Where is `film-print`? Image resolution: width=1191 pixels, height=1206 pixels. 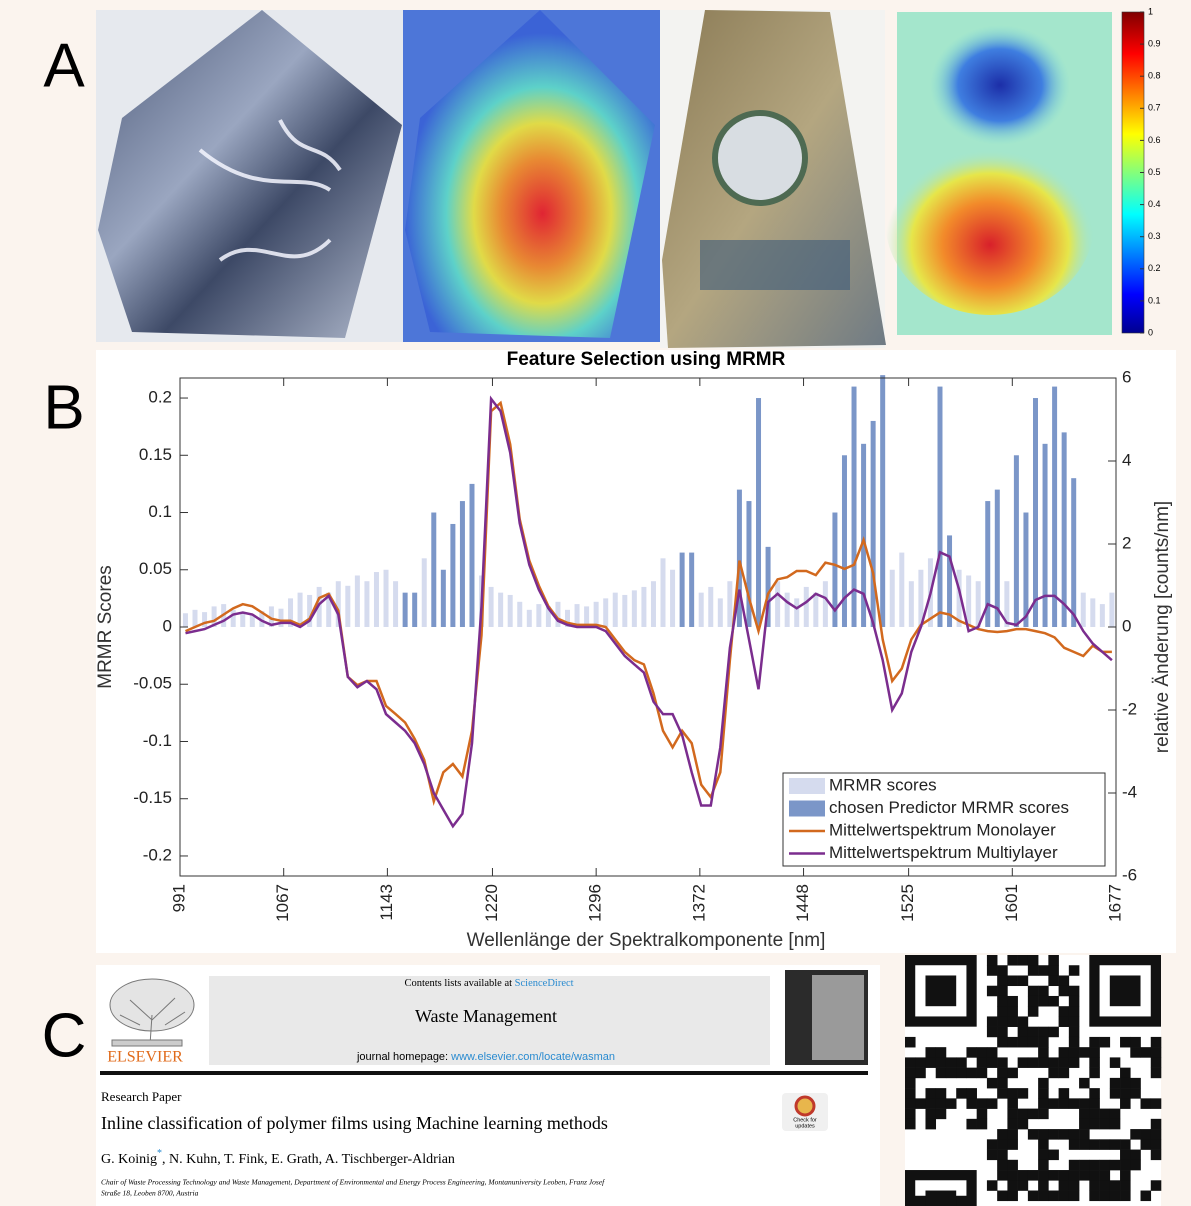
film-print is located at coordinates (775, 265).